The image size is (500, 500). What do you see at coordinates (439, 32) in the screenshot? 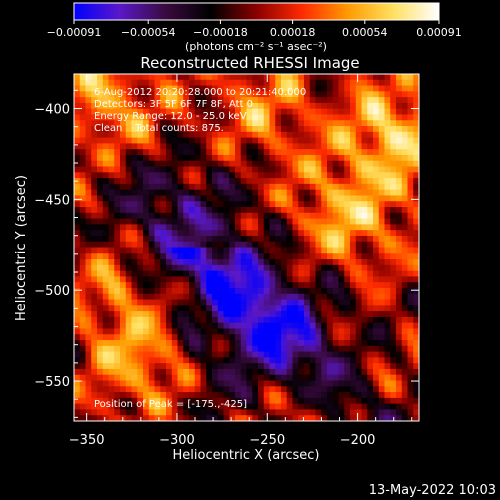
I see `colorbar-tick-label: 0.00091` at bounding box center [439, 32].